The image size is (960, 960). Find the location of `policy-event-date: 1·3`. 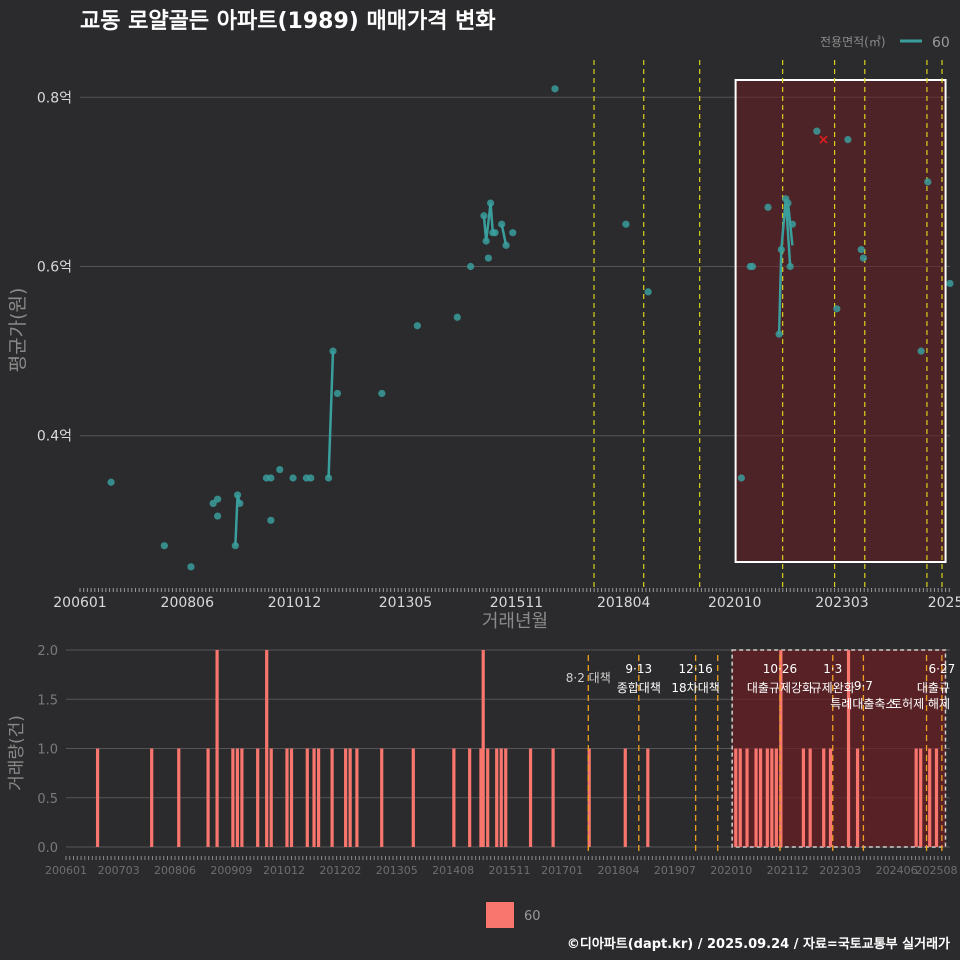

policy-event-date: 1·3 is located at coordinates (832, 669).